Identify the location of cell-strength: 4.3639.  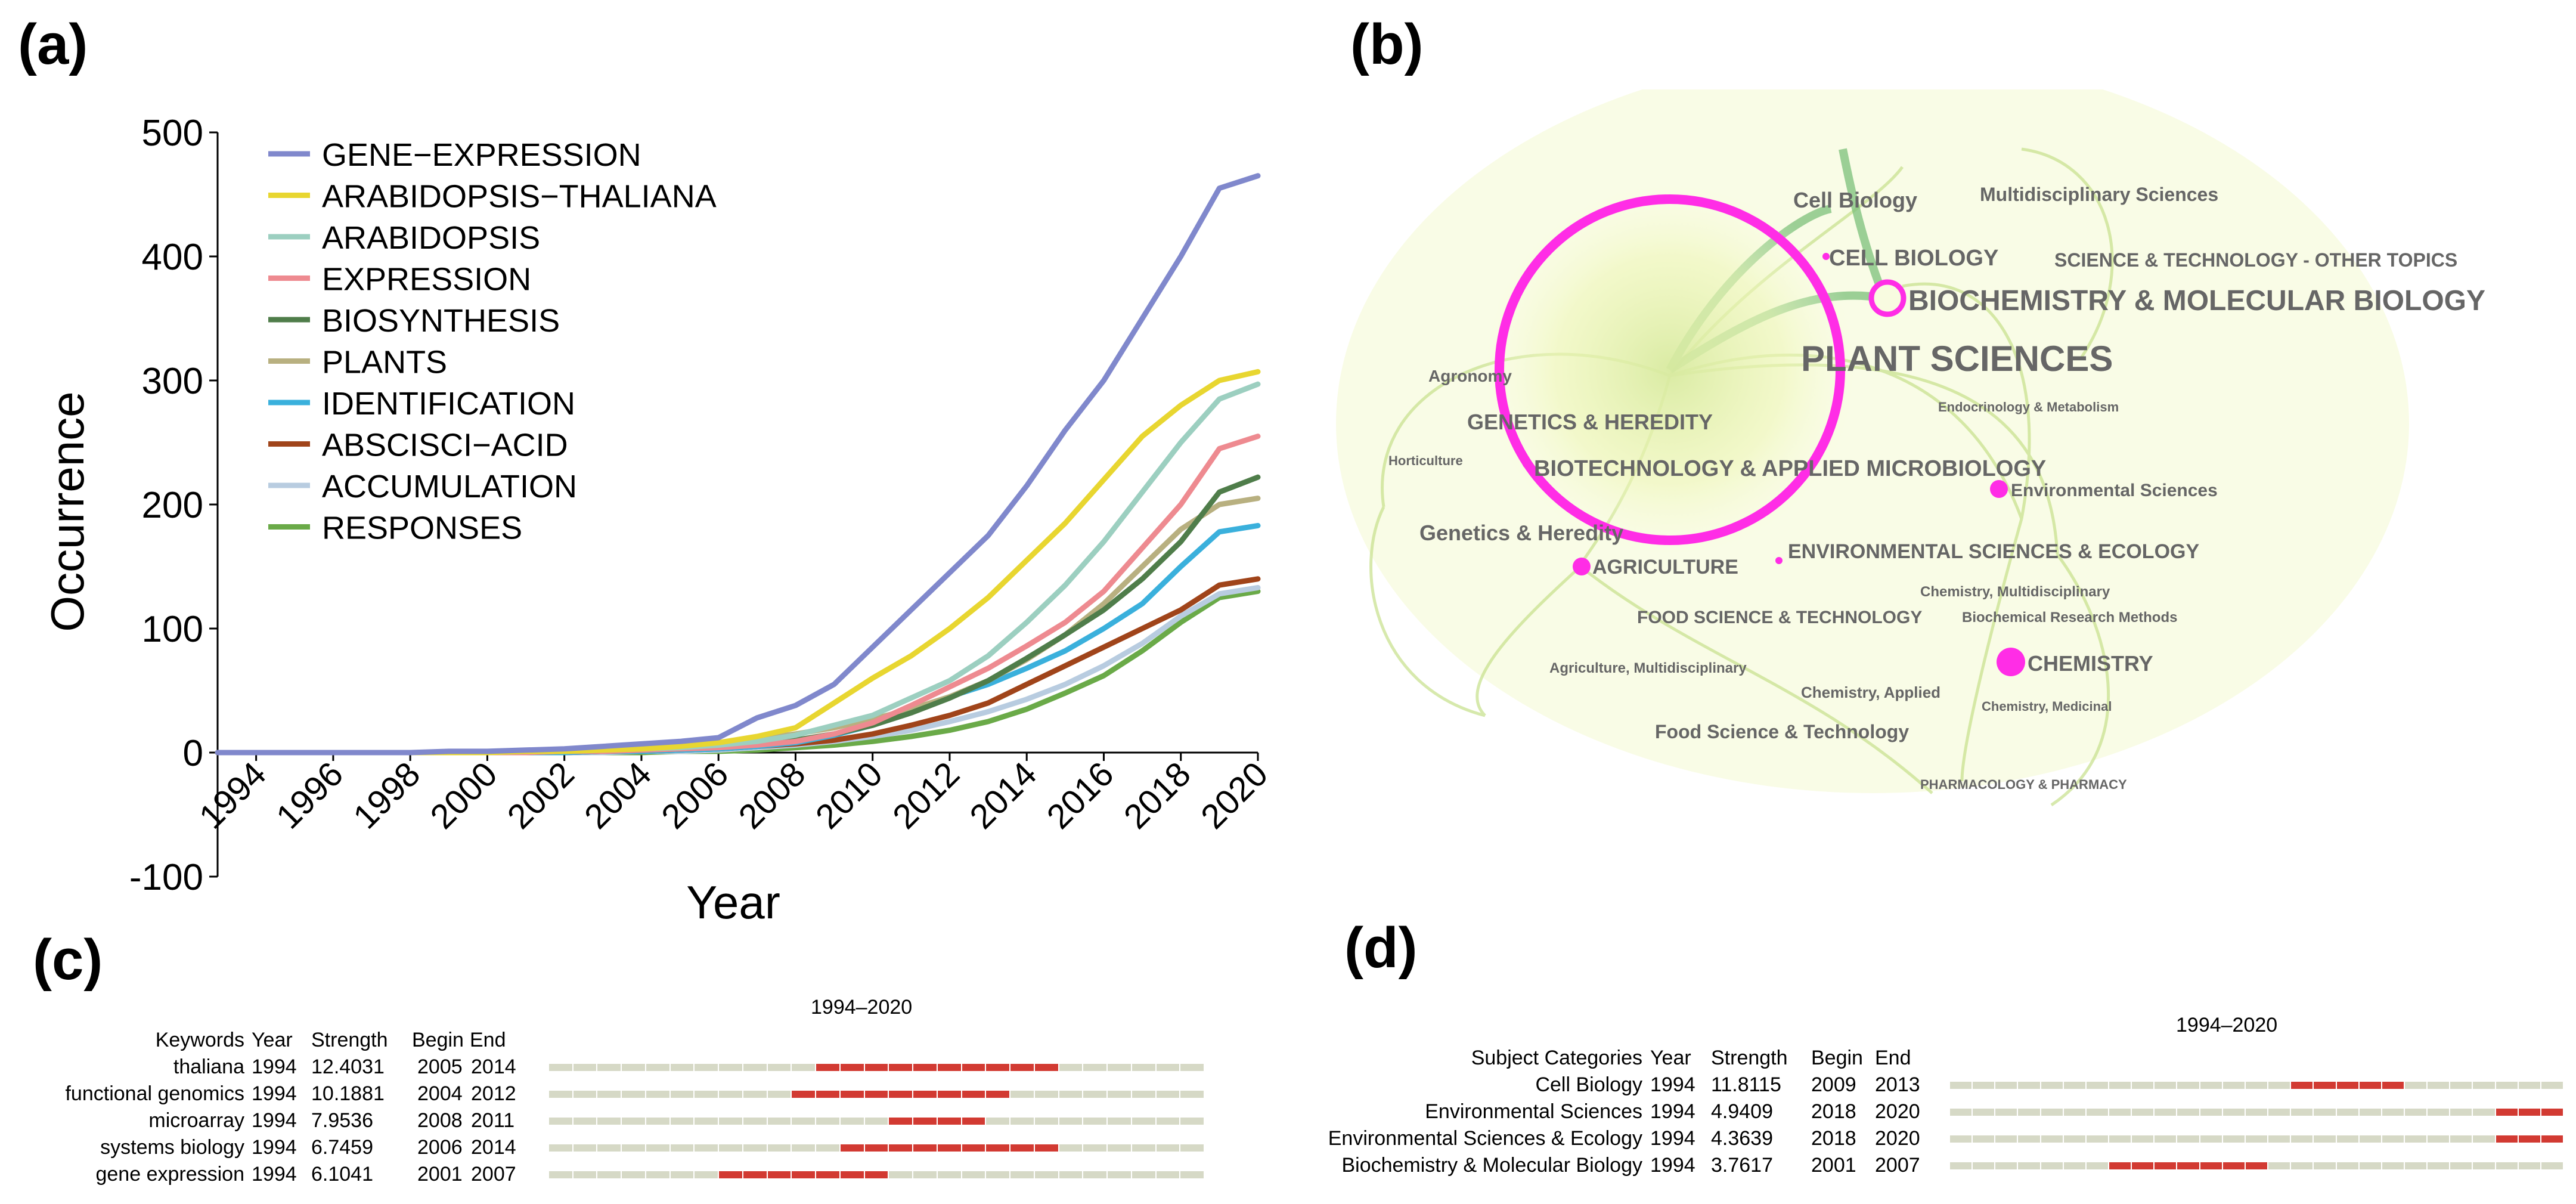
(1742, 1138).